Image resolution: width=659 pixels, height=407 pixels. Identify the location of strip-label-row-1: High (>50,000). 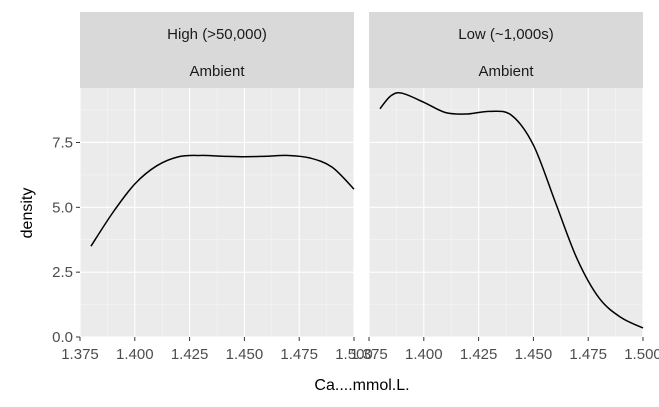
(217, 34).